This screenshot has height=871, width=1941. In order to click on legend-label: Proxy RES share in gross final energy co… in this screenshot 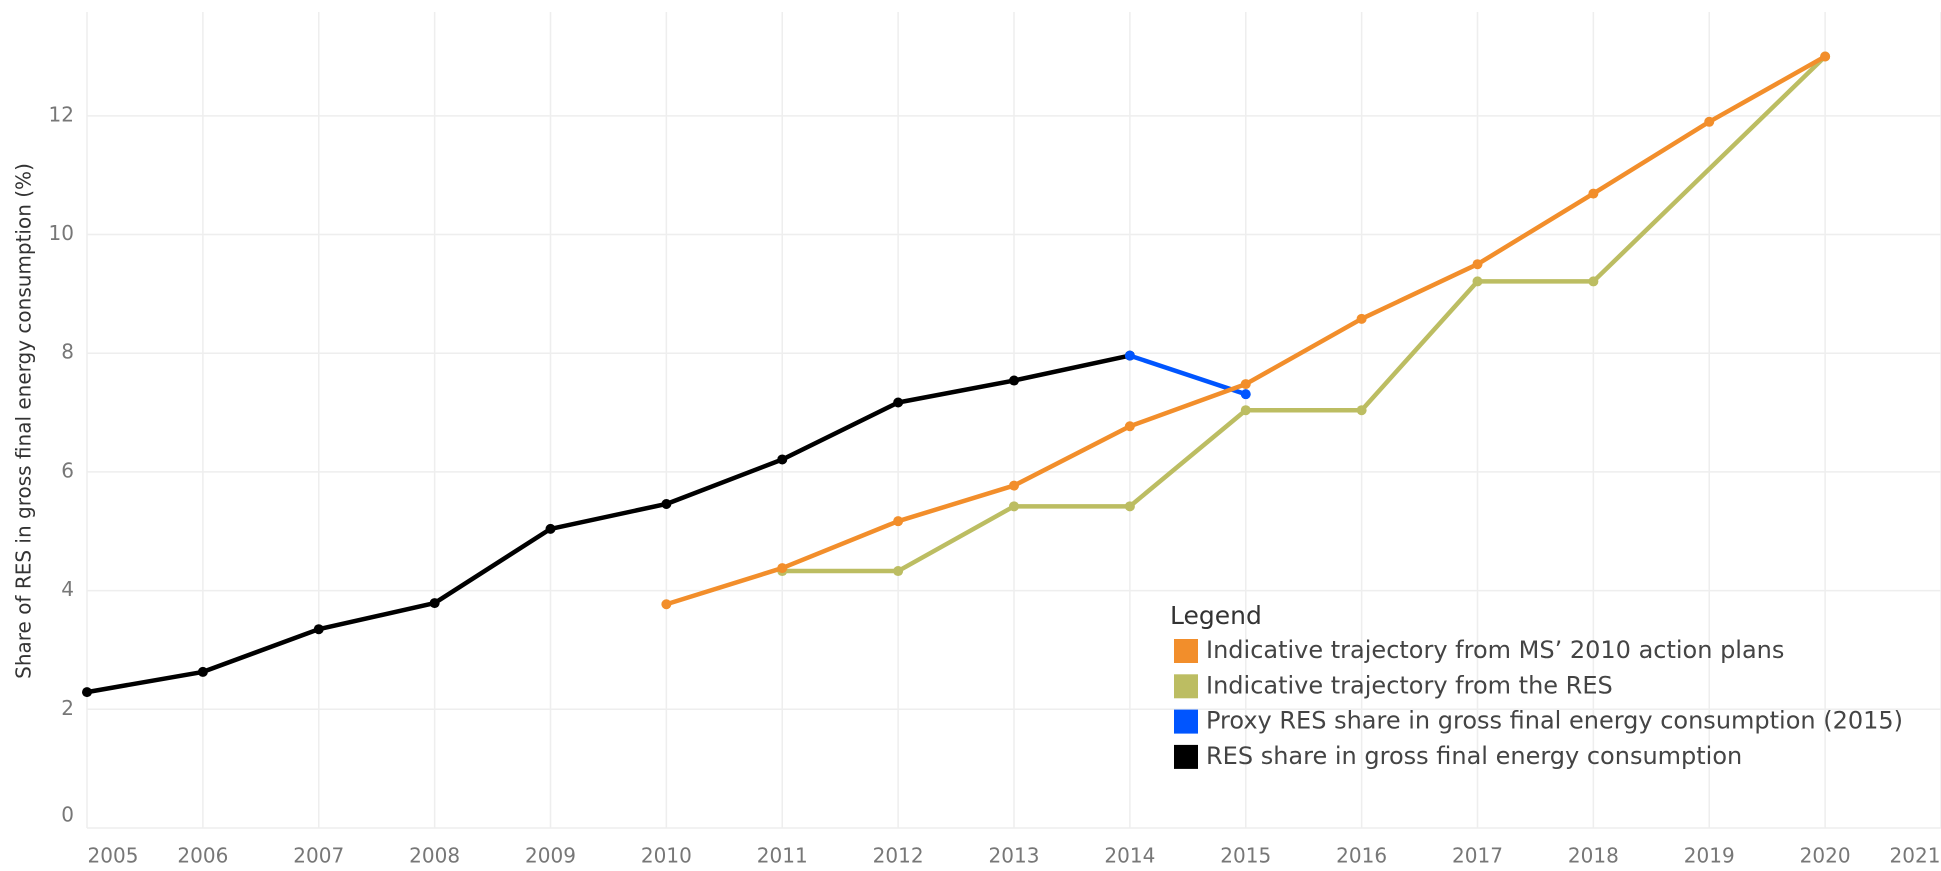, I will do `click(1554, 721)`.